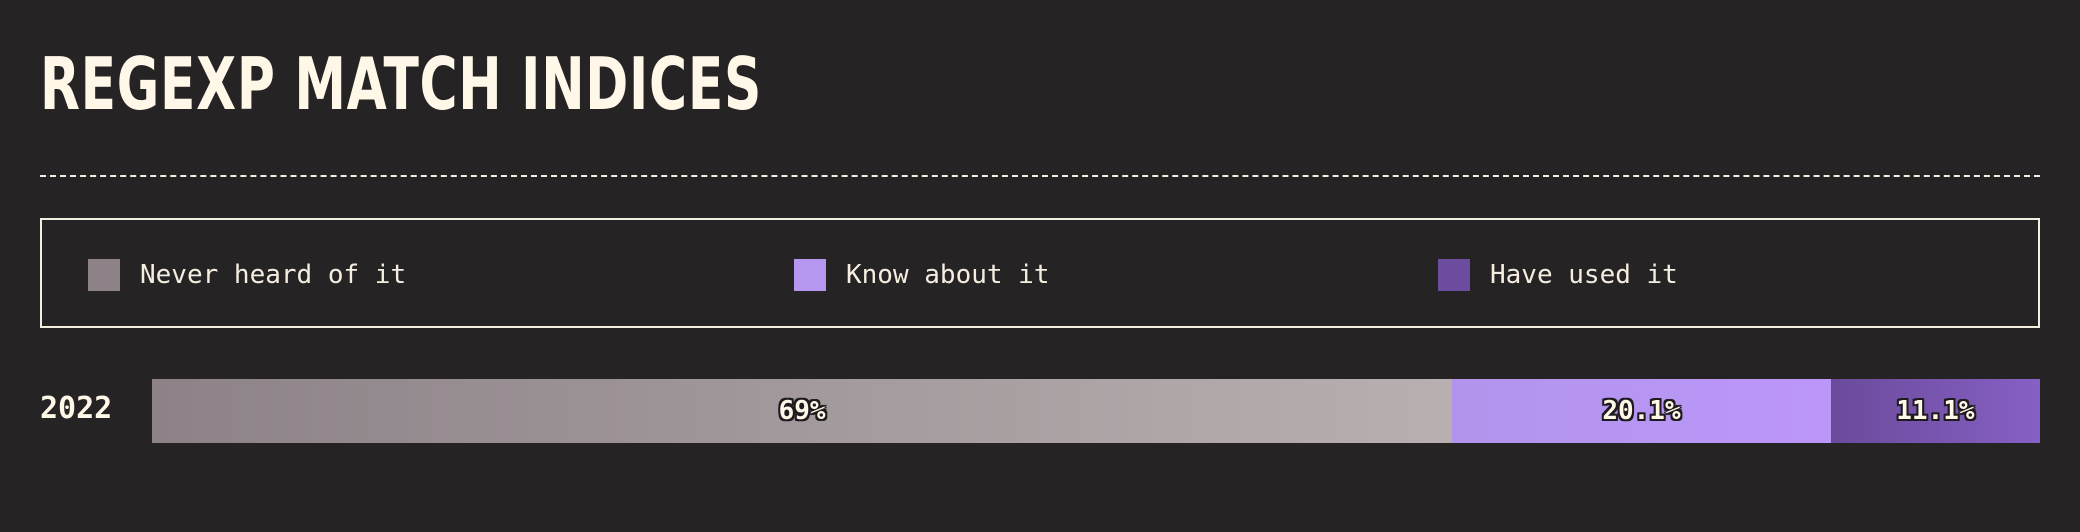  I want to click on legend-label: Have used it, so click(1584, 275).